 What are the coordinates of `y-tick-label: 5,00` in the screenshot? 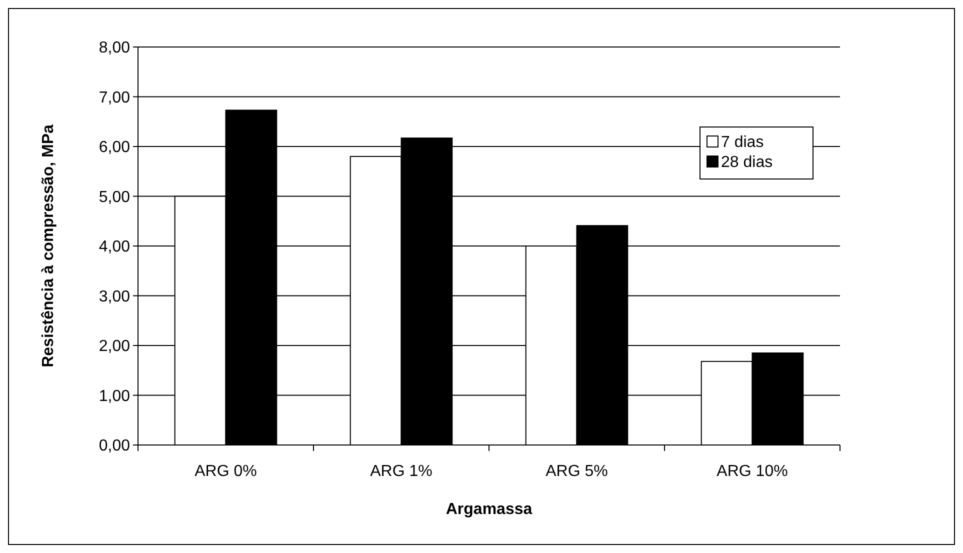 It's located at (114, 197).